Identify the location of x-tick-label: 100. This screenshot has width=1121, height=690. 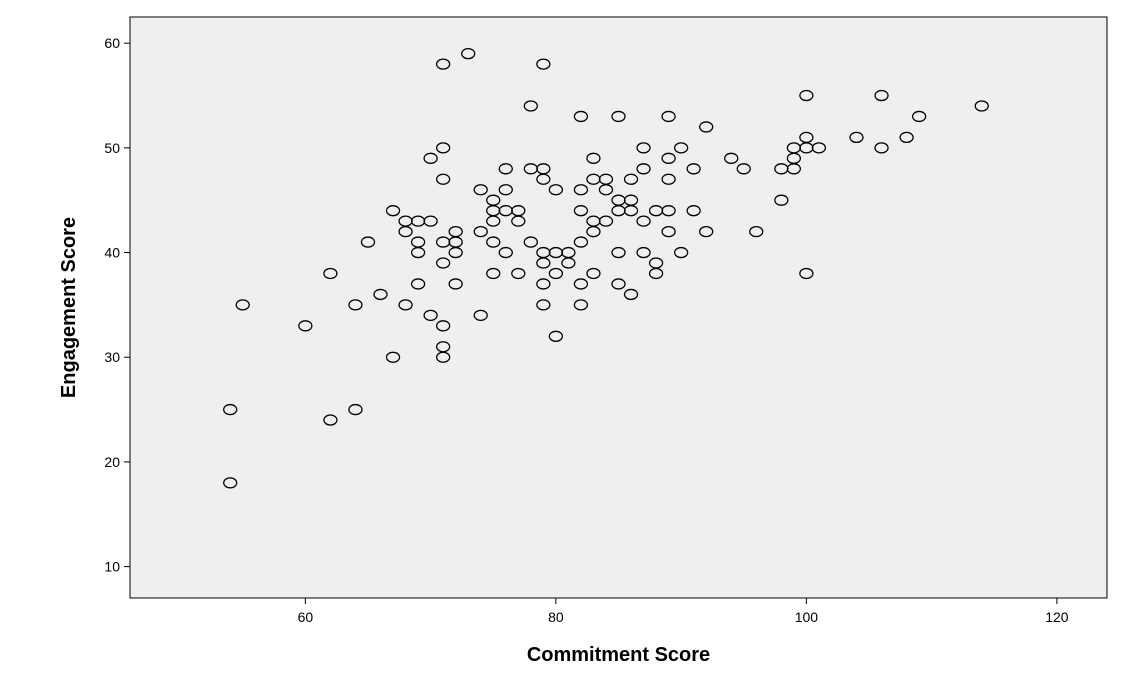
(807, 617).